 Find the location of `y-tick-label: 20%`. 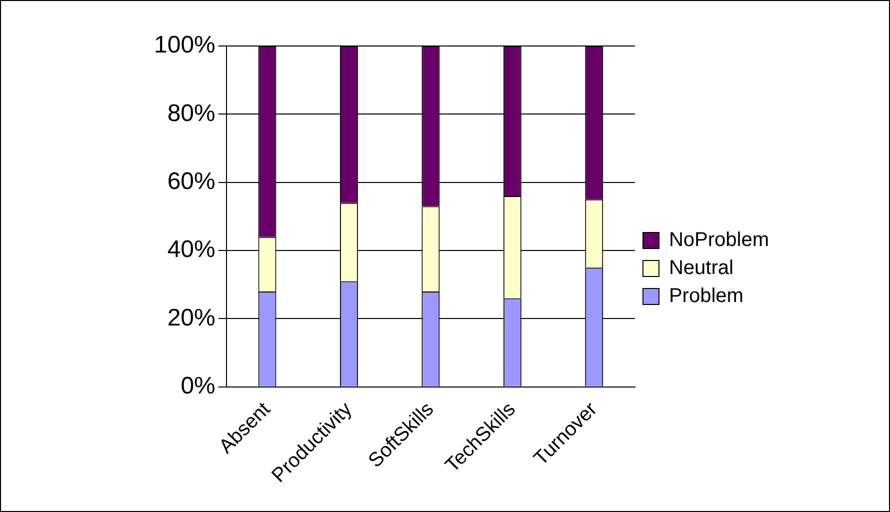

y-tick-label: 20% is located at coordinates (191, 318).